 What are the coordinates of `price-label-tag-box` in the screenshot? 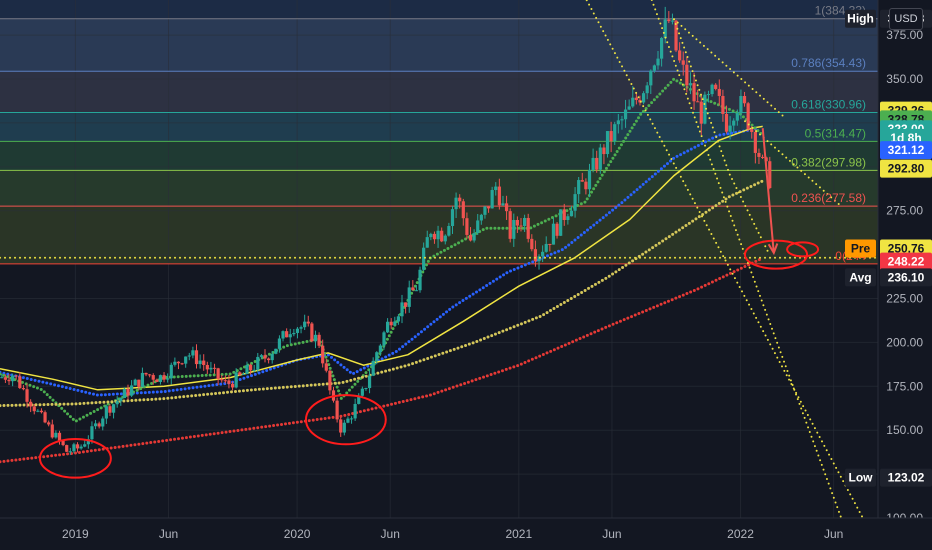 It's located at (860, 18).